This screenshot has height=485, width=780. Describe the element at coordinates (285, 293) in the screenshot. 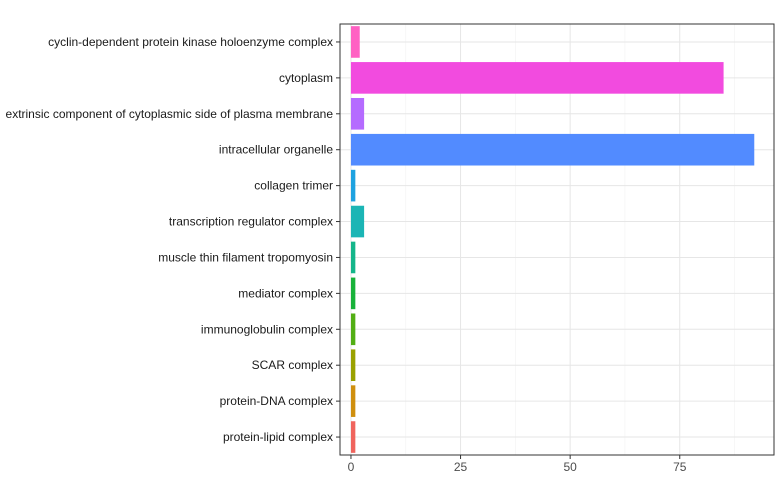

I see `y-tick-label: mediator complex` at that location.